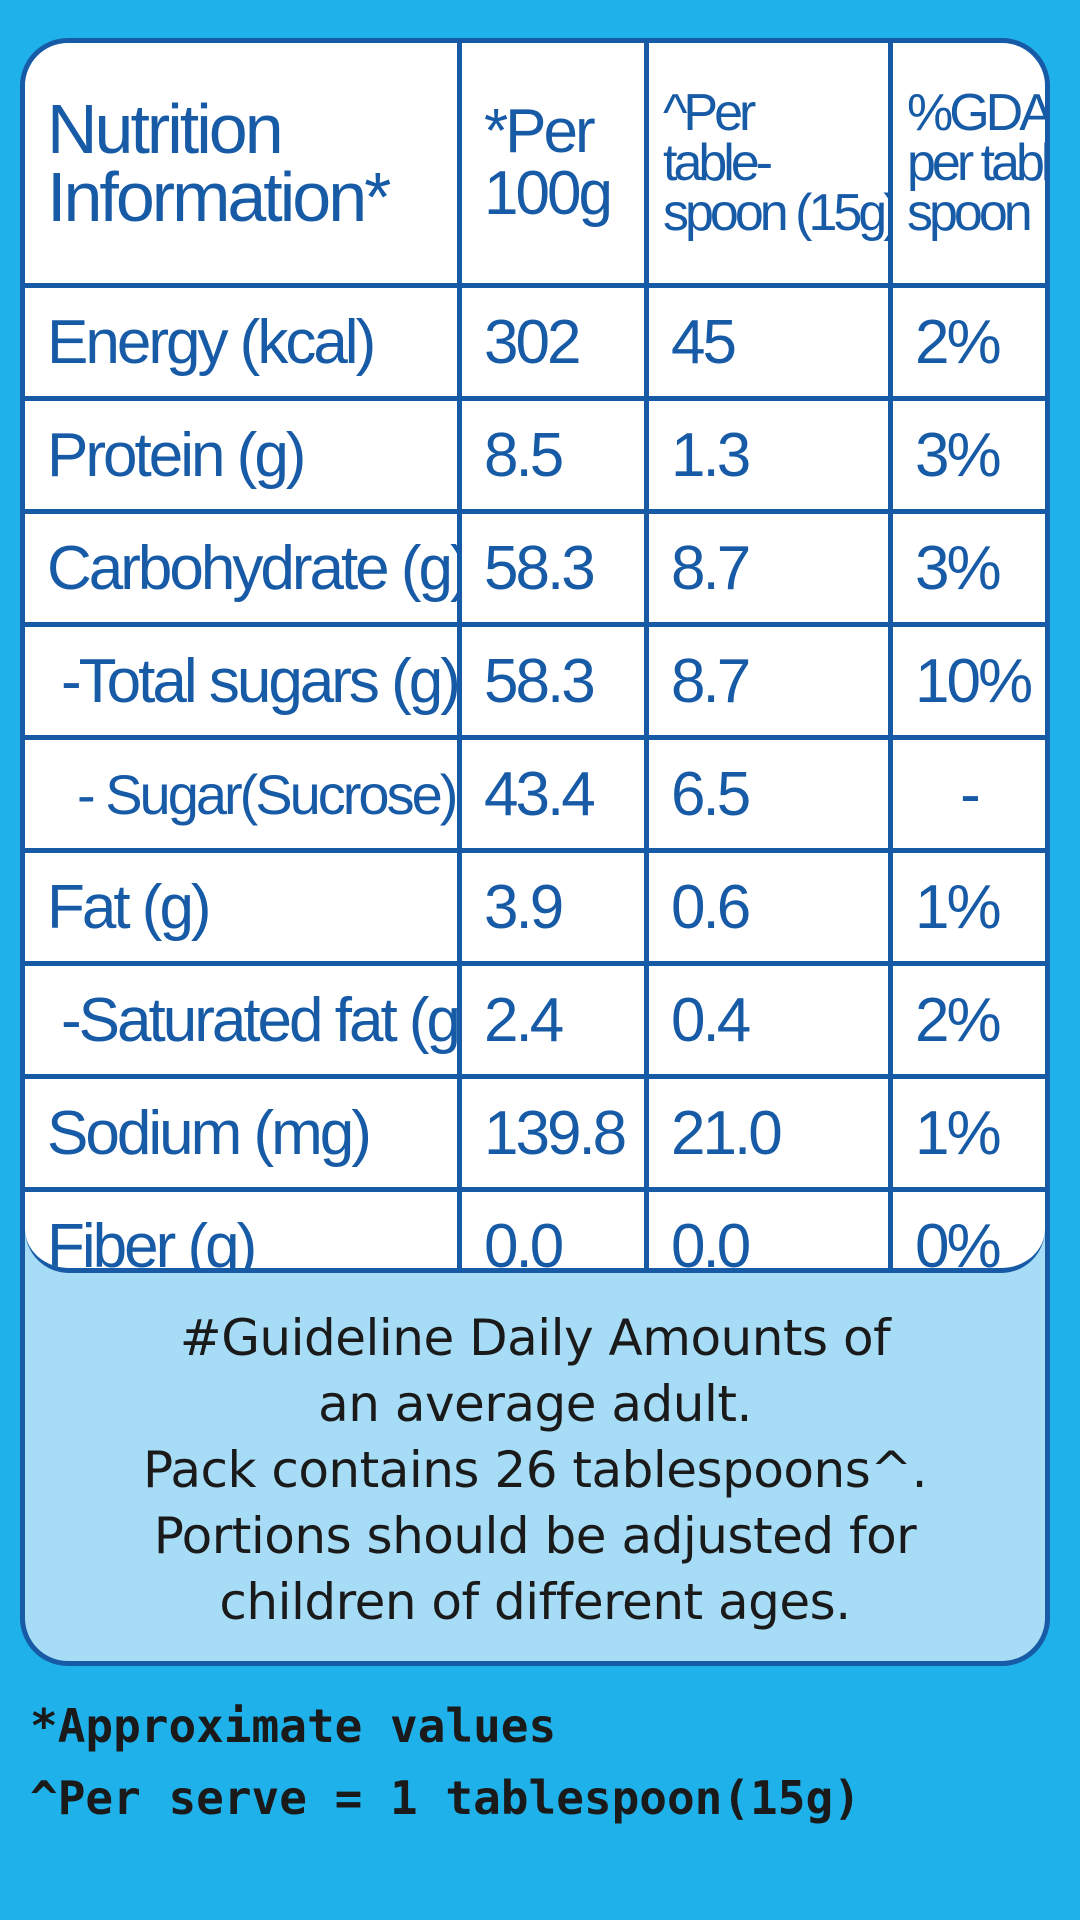 This screenshot has height=1920, width=1080. I want to click on note-line: Portions should be adjusted for, so click(535, 1536).